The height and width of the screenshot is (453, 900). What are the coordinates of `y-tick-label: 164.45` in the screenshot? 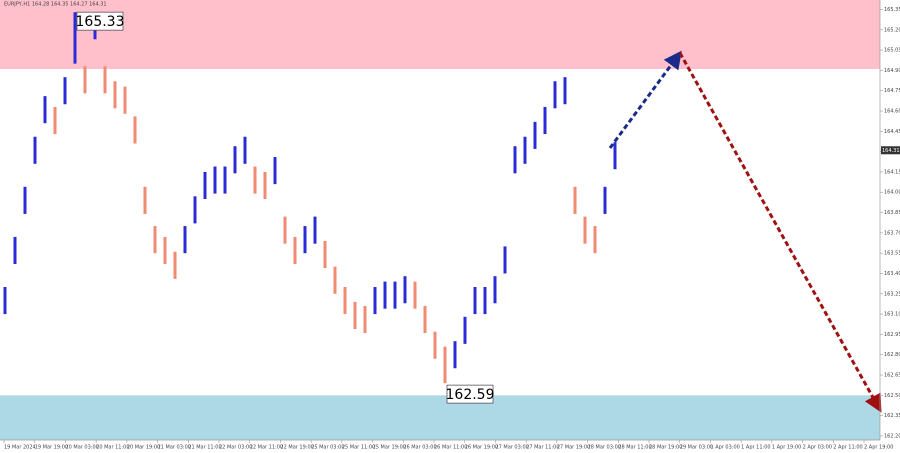 It's located at (892, 132).